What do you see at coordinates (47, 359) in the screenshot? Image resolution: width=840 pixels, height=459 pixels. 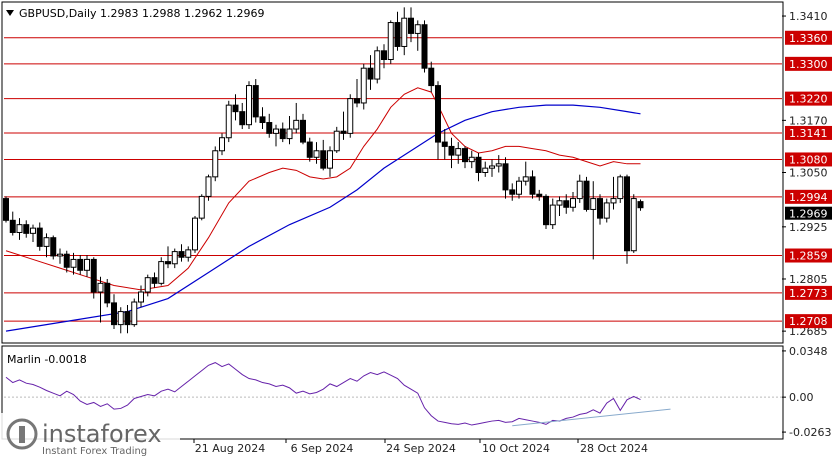 I see `indicator-label: Marlin -0.0018` at bounding box center [47, 359].